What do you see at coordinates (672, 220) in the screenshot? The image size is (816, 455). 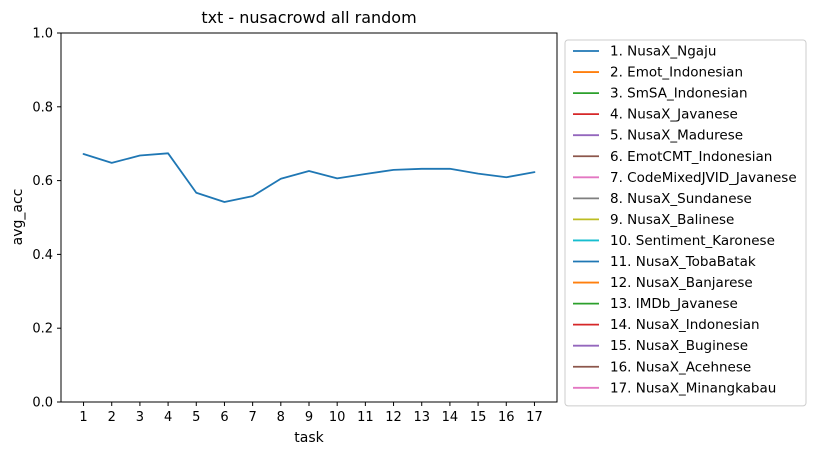 I see `legend-entry-label: 9. NusaX_Balinese` at bounding box center [672, 220].